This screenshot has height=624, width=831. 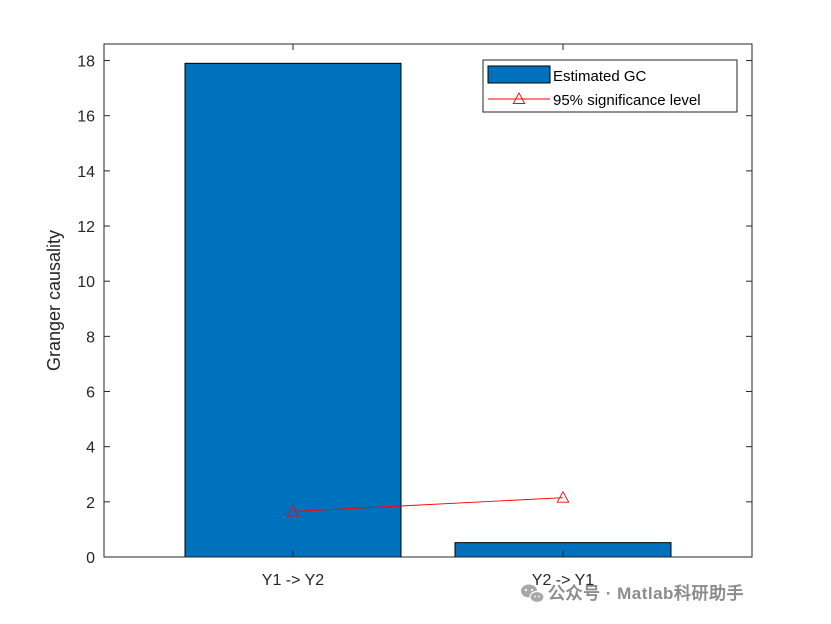 I want to click on y-tick-label: 6, so click(x=90, y=393).